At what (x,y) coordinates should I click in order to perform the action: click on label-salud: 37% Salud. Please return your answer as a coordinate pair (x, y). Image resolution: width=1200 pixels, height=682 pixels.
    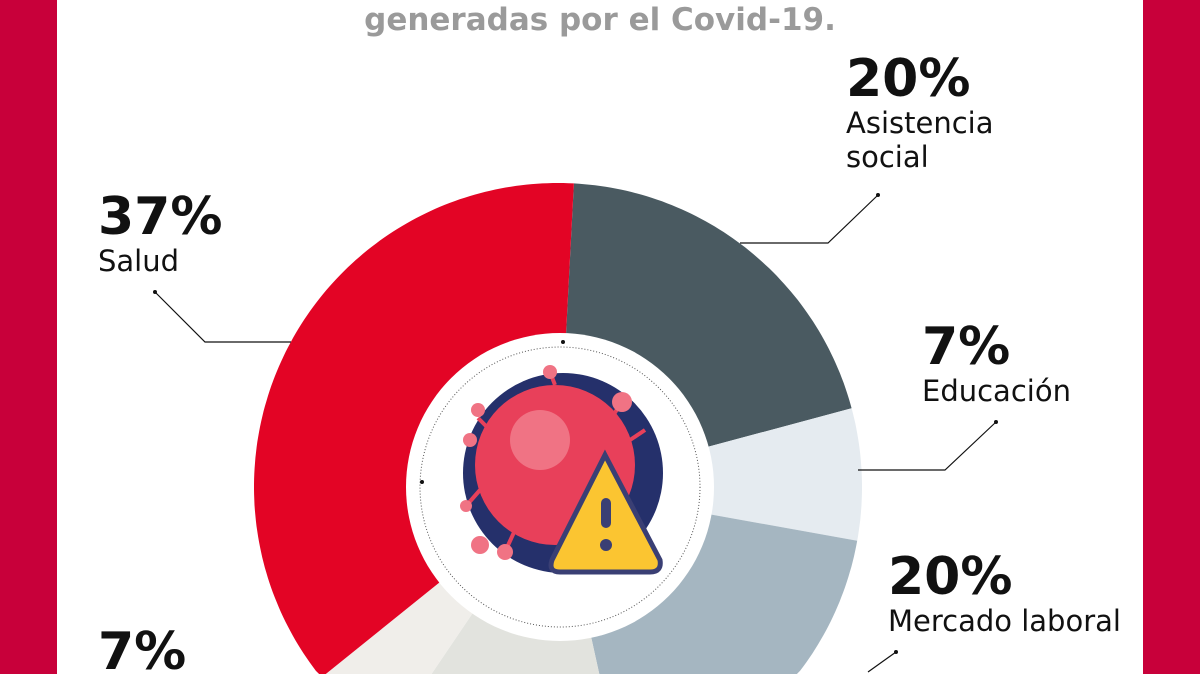
    Looking at the image, I should click on (160, 234).